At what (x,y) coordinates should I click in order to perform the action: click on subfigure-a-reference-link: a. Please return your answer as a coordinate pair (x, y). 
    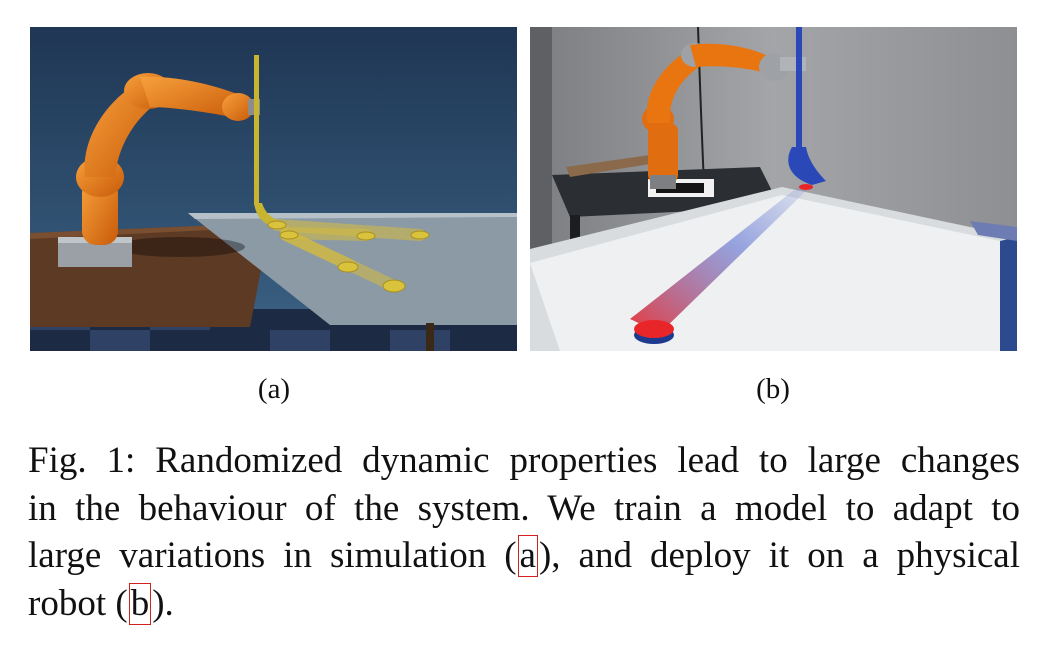
    Looking at the image, I should click on (527, 556).